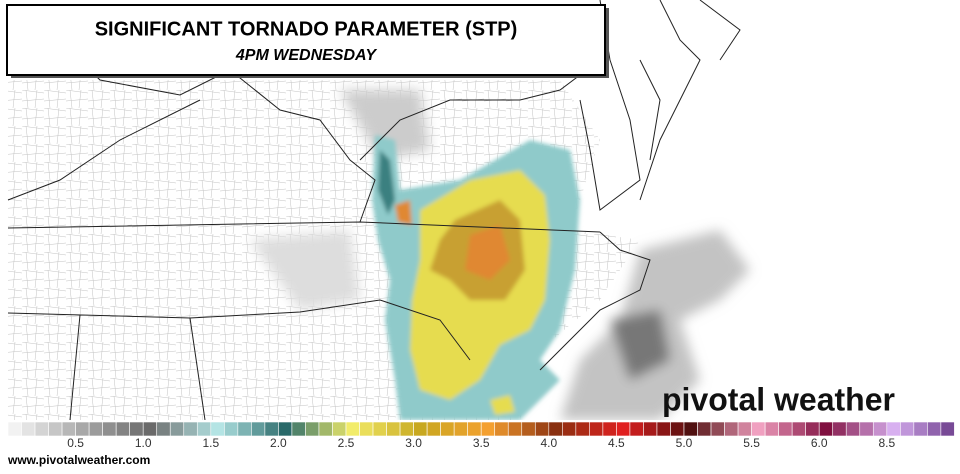 The height and width of the screenshot is (474, 960). I want to click on colorbar-label: 1.5, so click(210, 443).